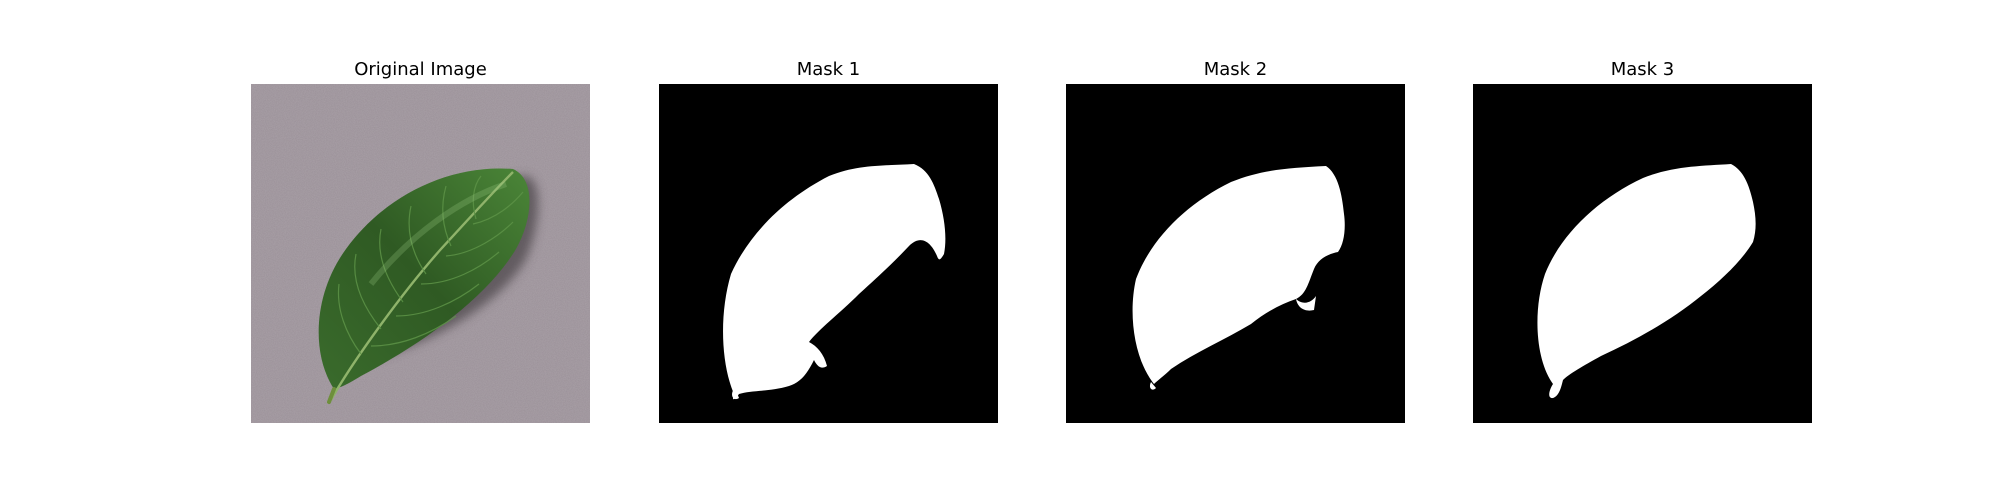 This screenshot has width=2000, height=500. Describe the element at coordinates (1235, 69) in the screenshot. I see `mask-2-title: Mask 2` at that location.